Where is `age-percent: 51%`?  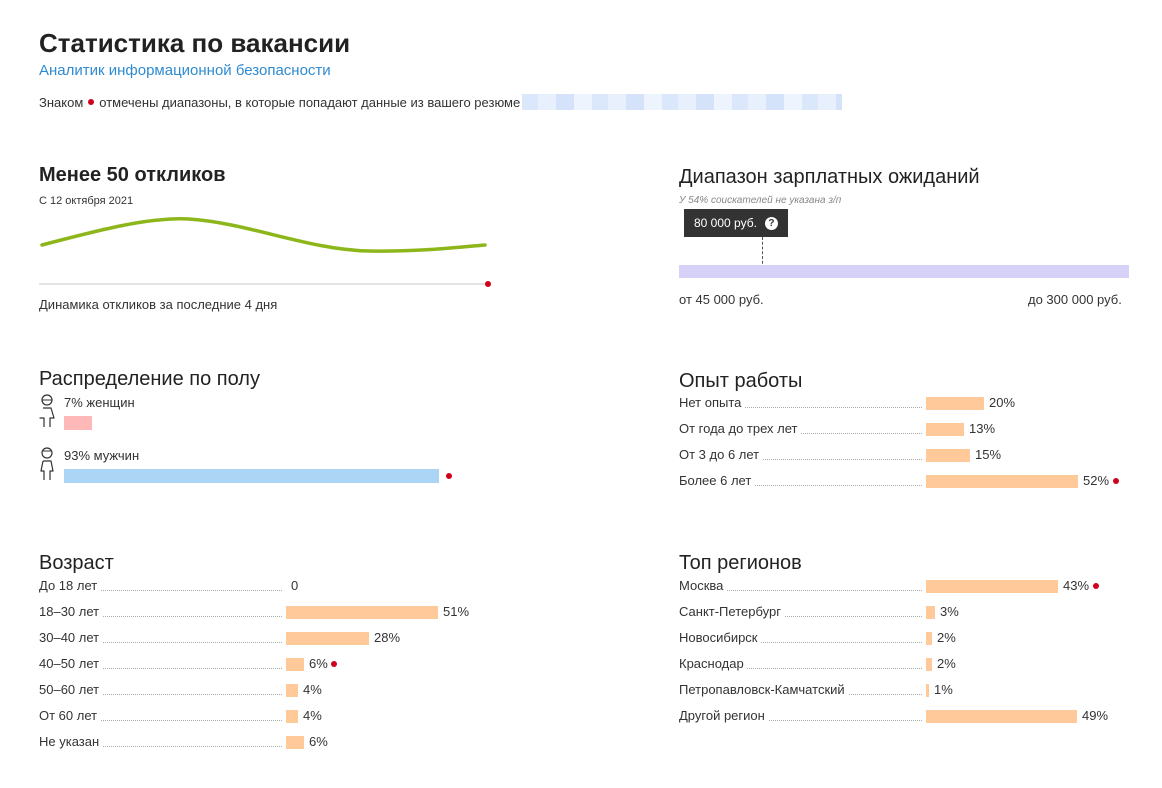
age-percent: 51% is located at coordinates (456, 611).